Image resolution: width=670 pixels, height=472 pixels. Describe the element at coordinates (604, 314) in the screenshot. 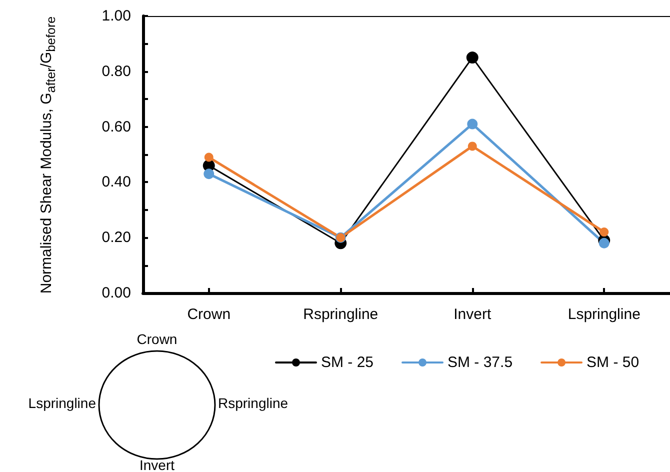

I see `x-tick-label: Lspringline` at that location.